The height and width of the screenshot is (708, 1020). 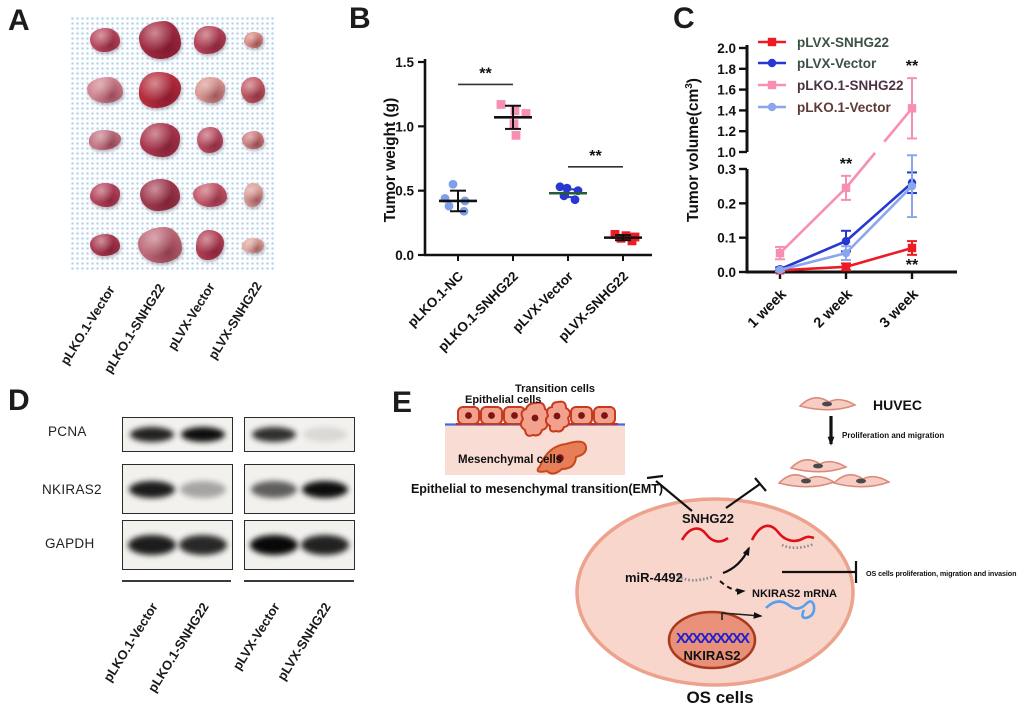 What do you see at coordinates (726, 169) in the screenshot?
I see `y-tick-label: 0.3` at bounding box center [726, 169].